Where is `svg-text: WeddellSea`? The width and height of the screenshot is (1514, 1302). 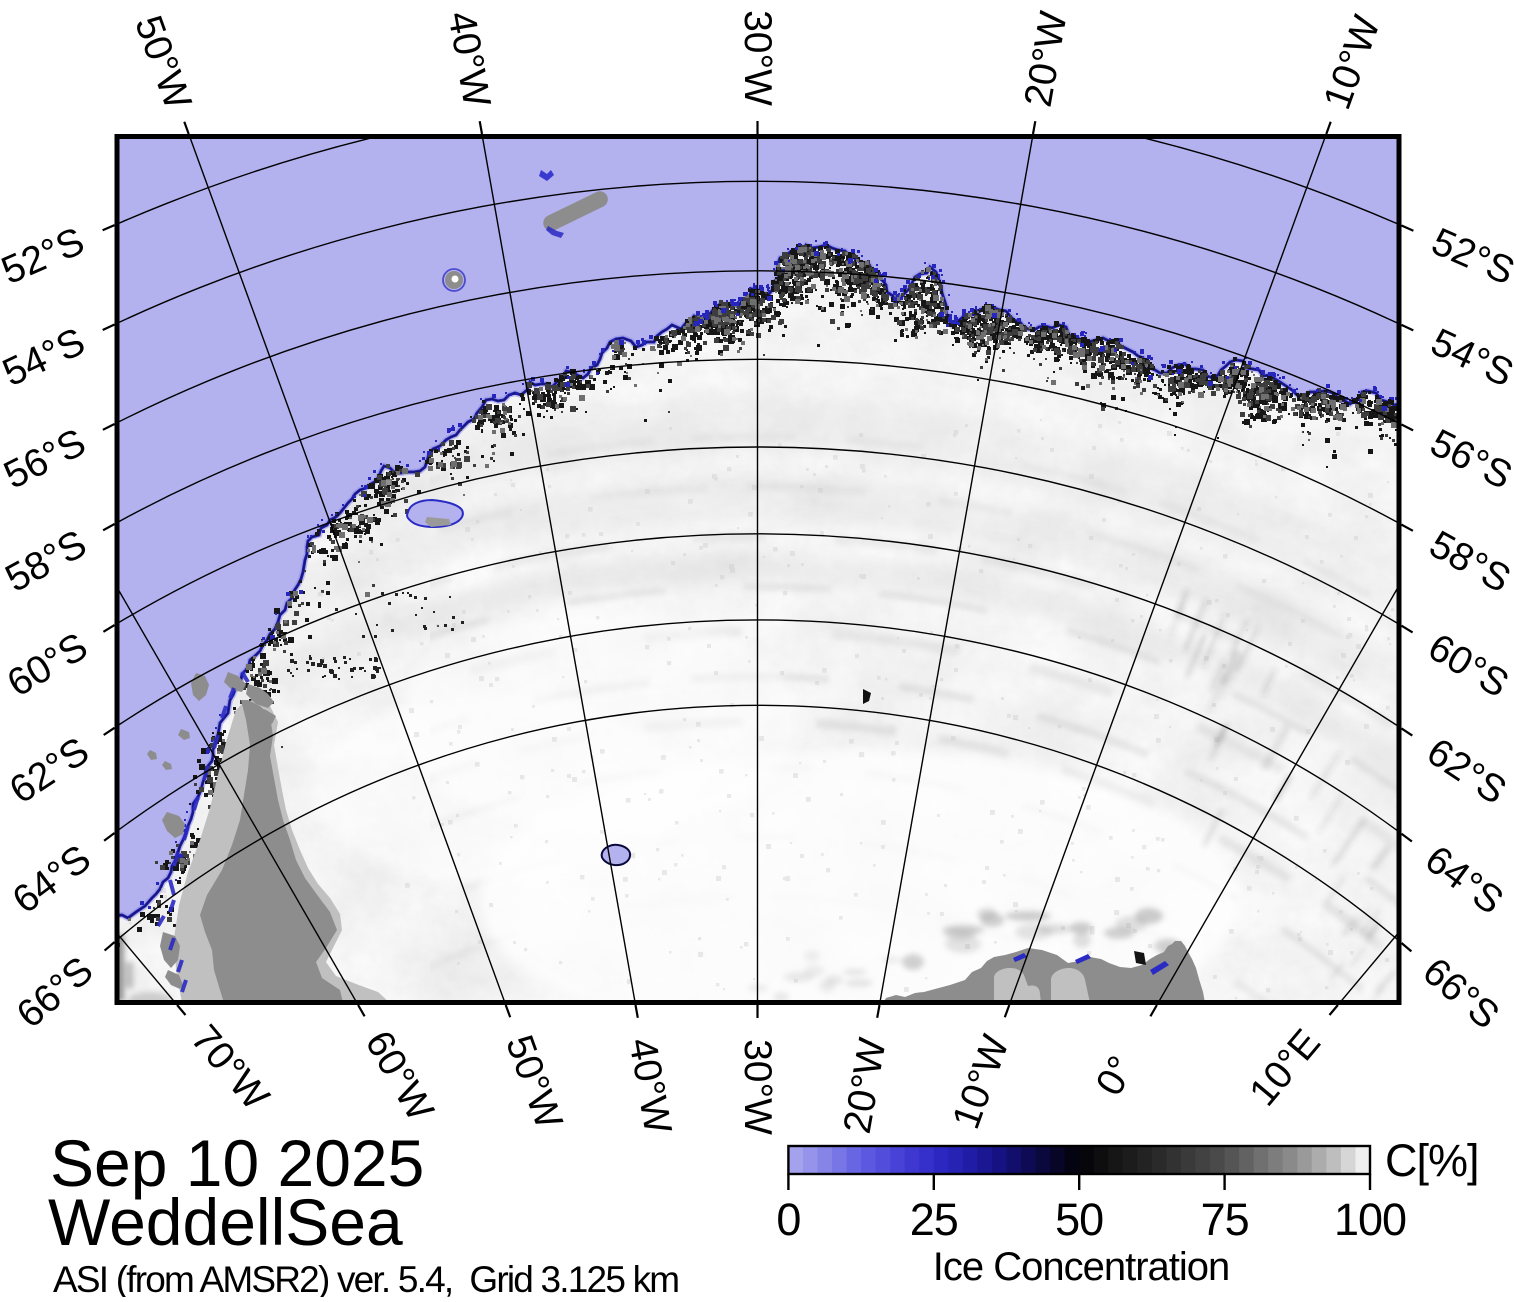
svg-text: WeddellSea is located at coordinates (225, 1222).